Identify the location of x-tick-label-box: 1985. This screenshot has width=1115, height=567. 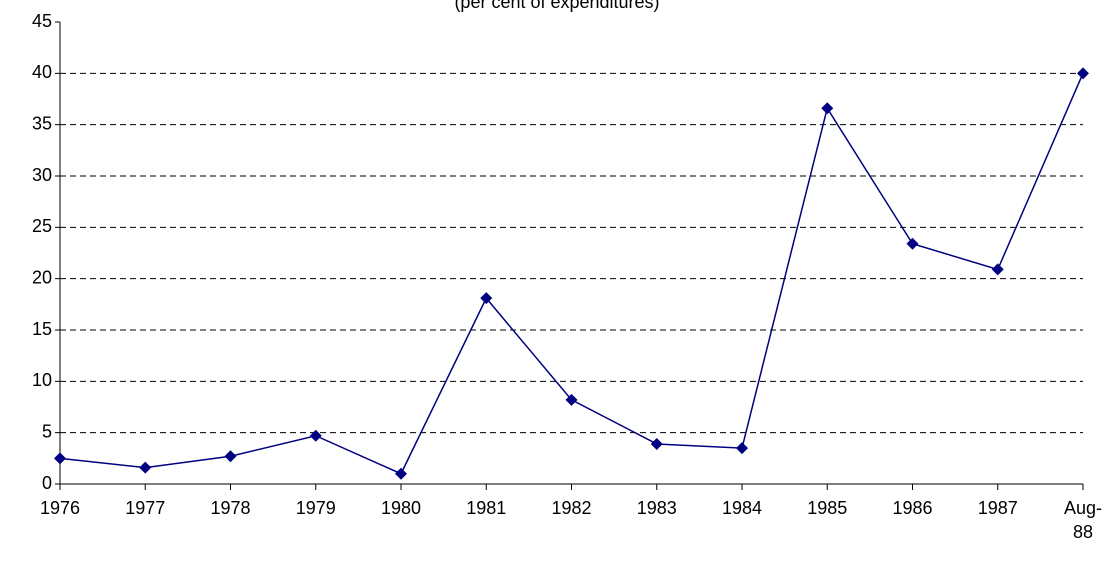
(827, 508).